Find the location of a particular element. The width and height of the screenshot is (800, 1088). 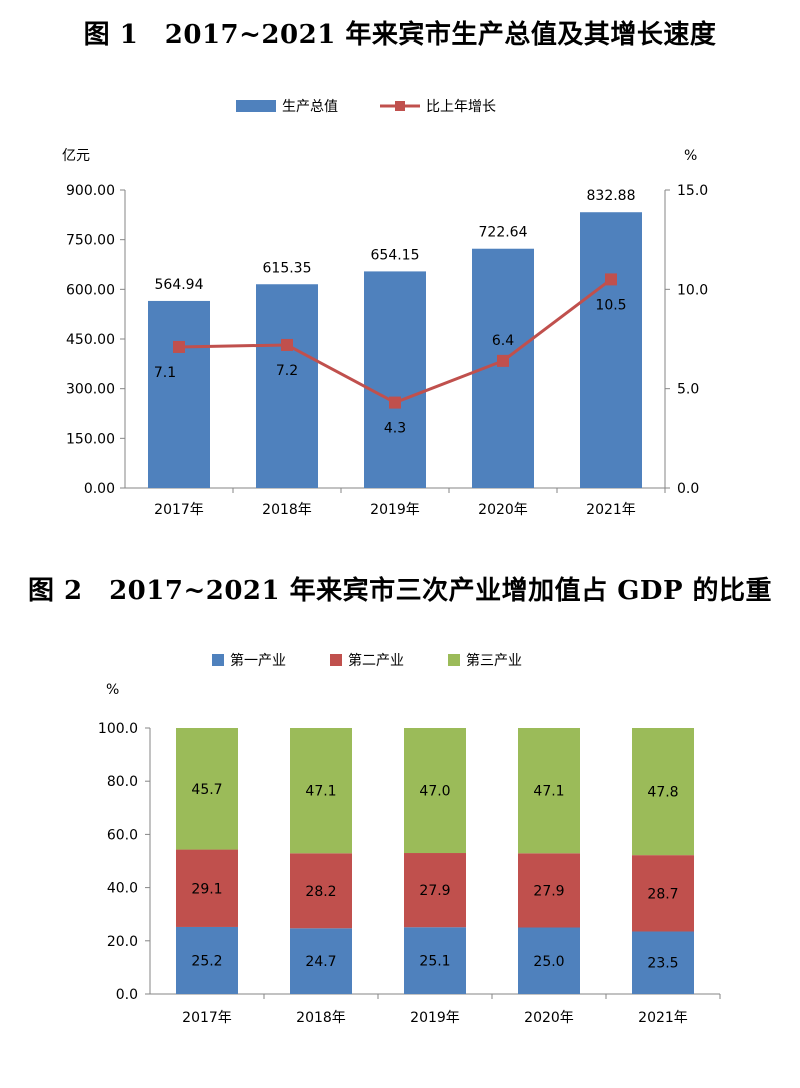

y-tick-label-left: 450.00 is located at coordinates (90, 340).